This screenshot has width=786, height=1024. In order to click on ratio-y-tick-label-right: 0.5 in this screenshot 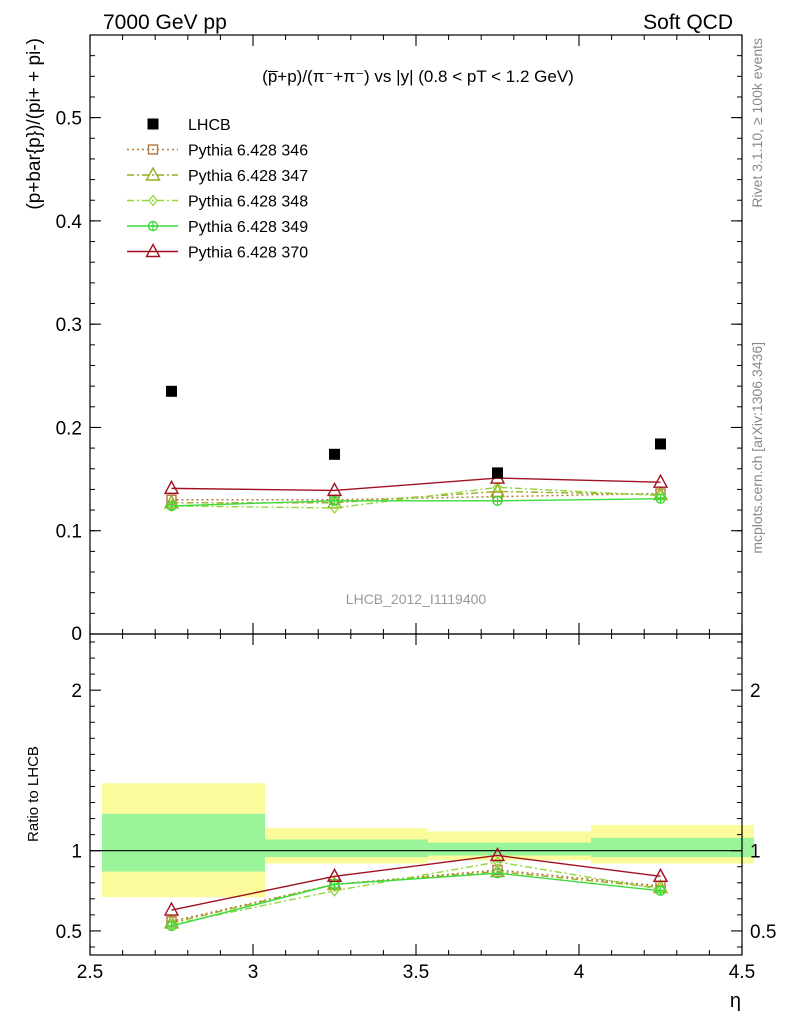, I will do `click(763, 932)`.